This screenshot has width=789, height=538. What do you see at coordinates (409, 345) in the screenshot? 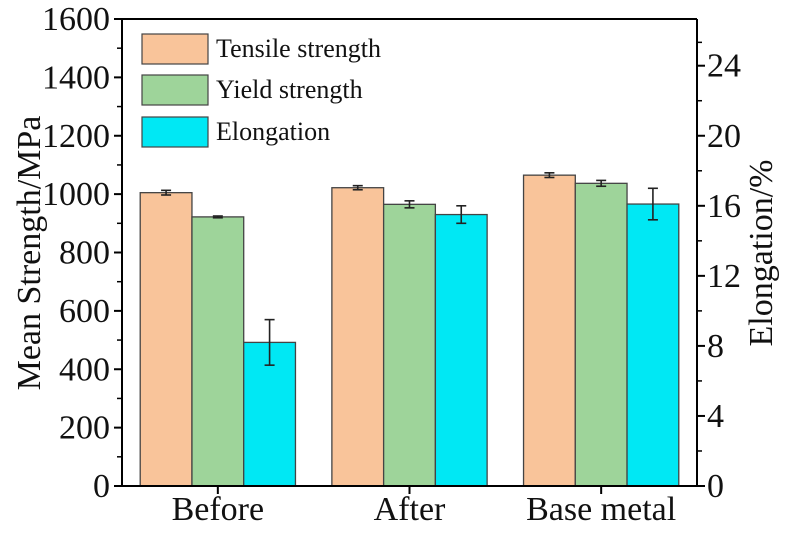
I see `bar-yield-strength-after` at bounding box center [409, 345].